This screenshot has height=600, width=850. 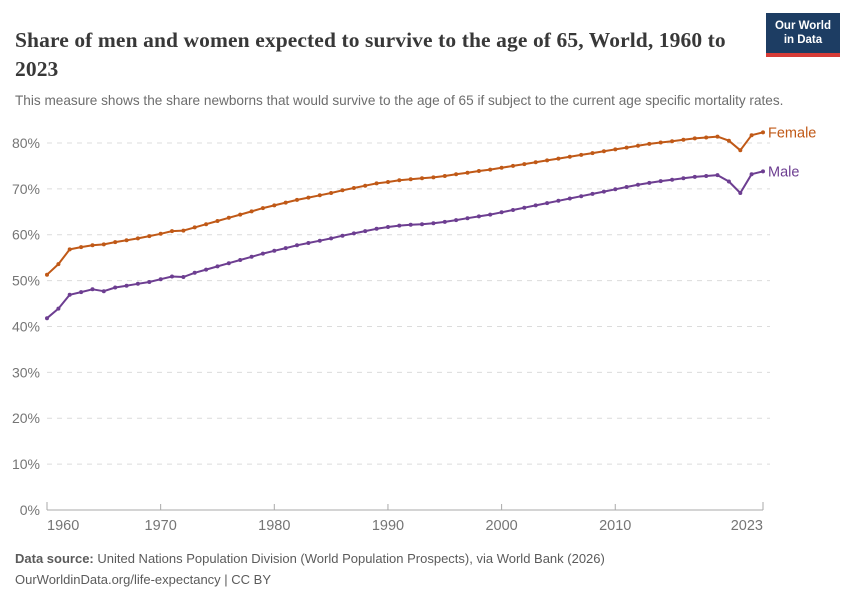 What do you see at coordinates (763, 132) in the screenshot?
I see `female-data-point-2023` at bounding box center [763, 132].